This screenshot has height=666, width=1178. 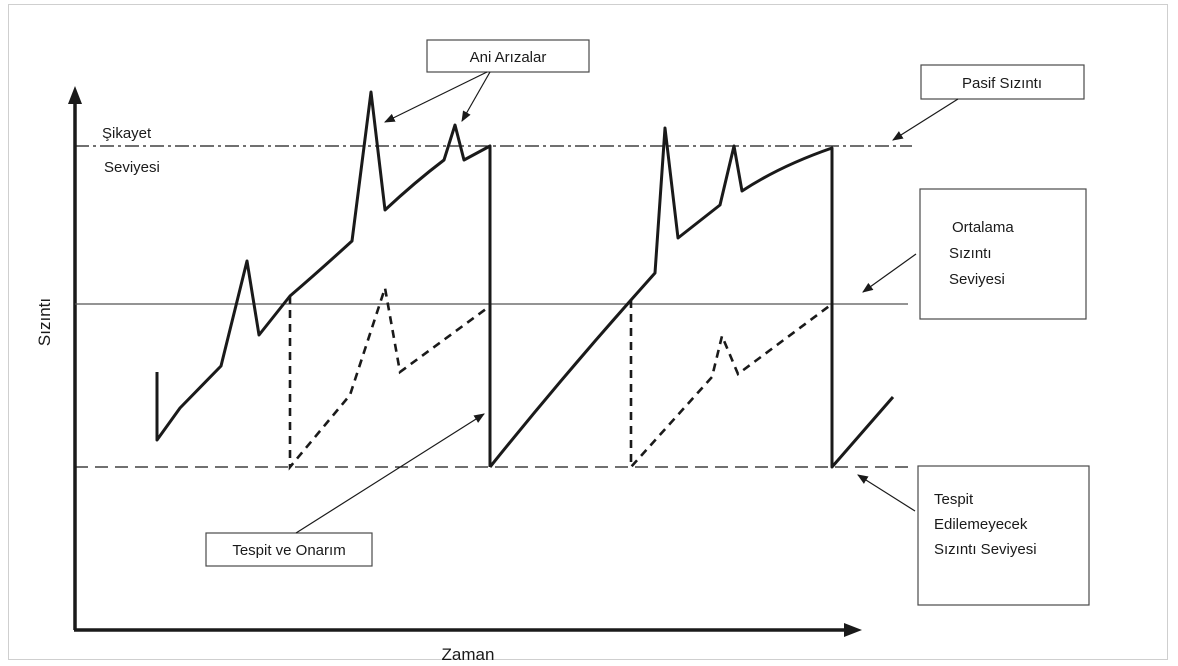 I want to click on sudden-failures-box, so click(x=508, y=56).